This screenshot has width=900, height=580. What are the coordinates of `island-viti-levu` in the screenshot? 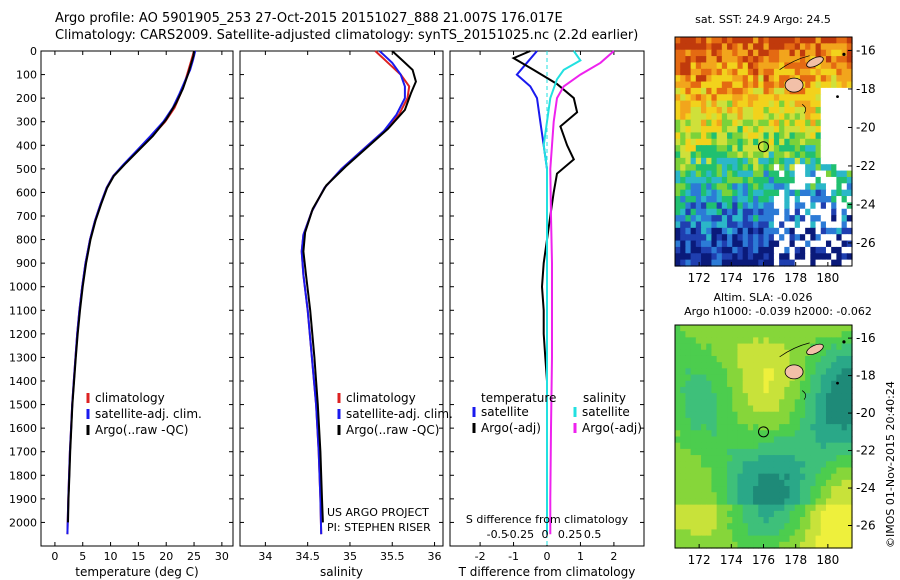 It's located at (794, 372).